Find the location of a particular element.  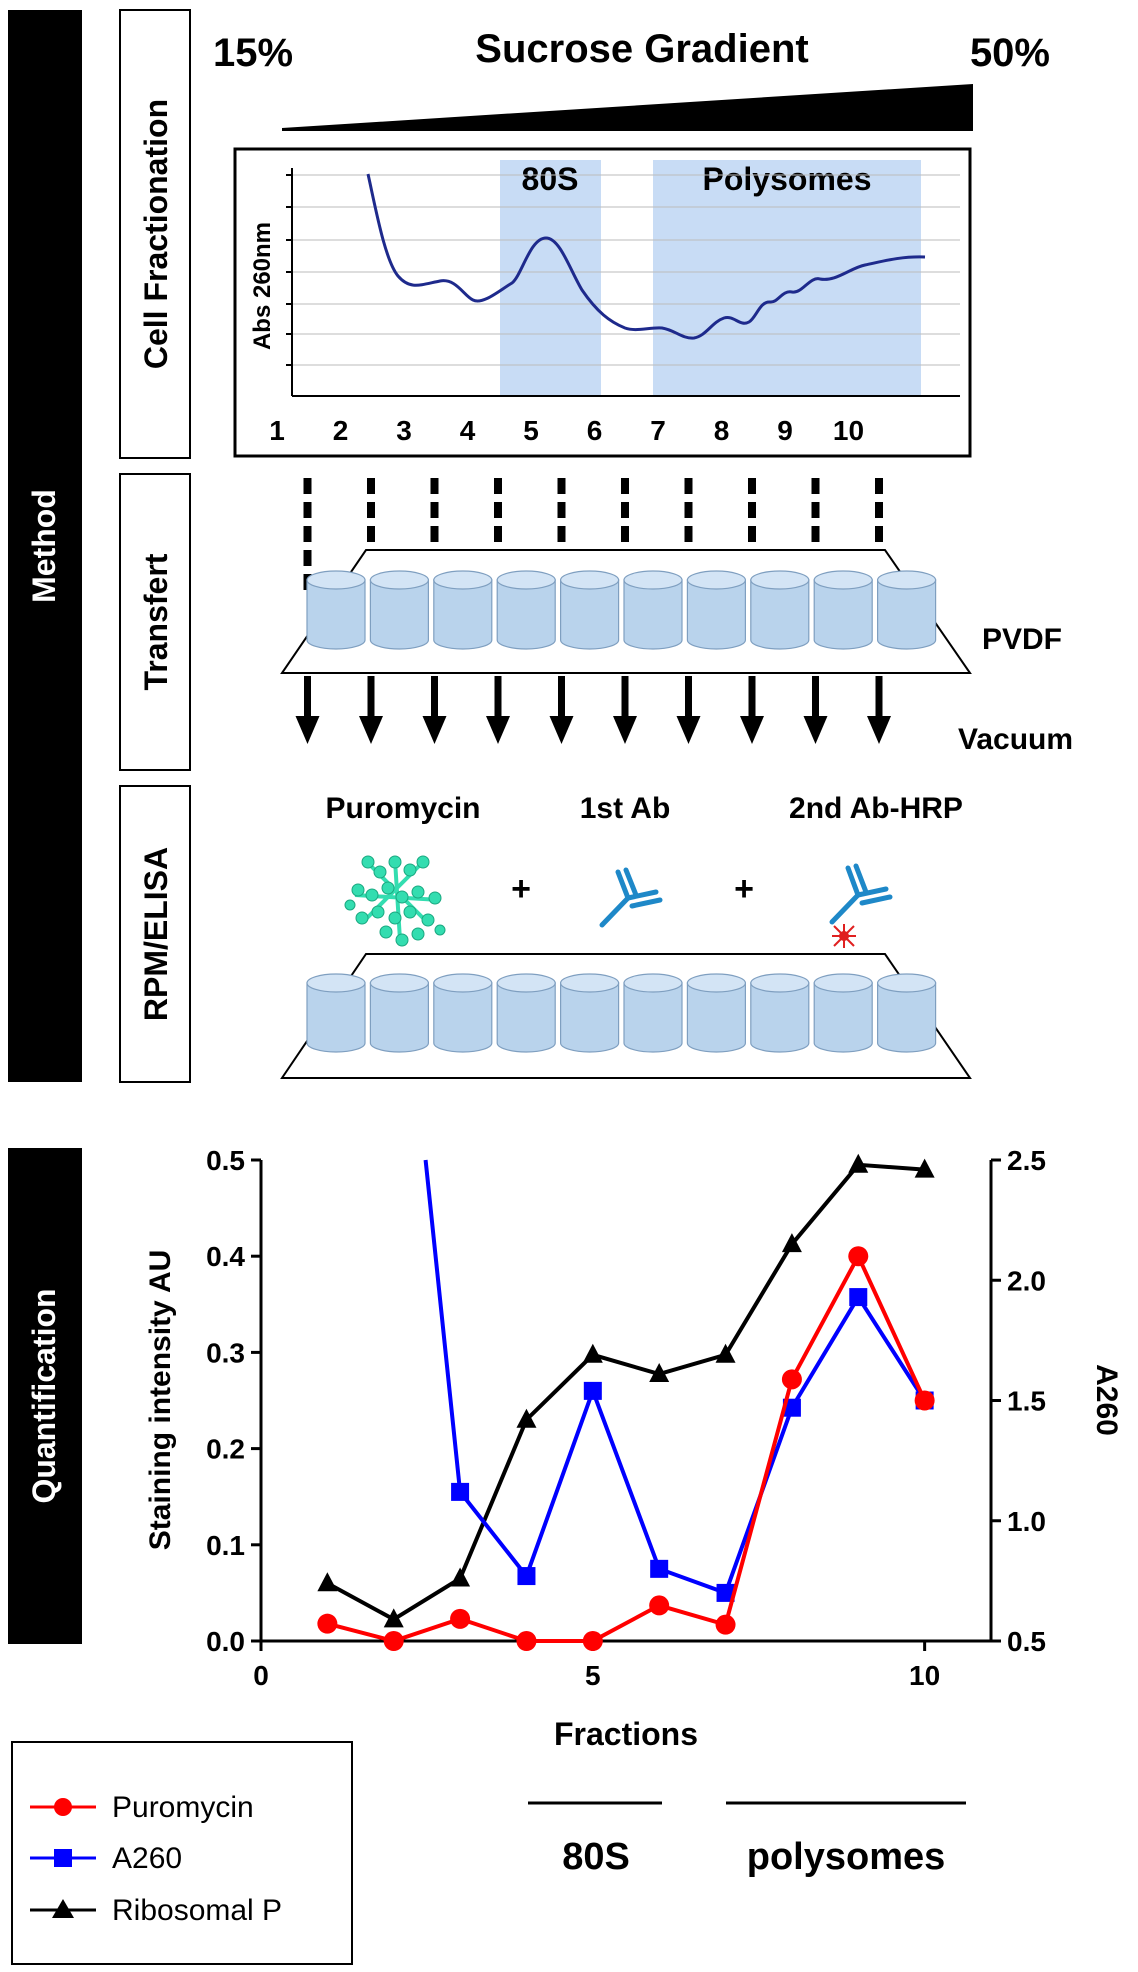

series-ribosomal-p is located at coordinates (626, 1390).